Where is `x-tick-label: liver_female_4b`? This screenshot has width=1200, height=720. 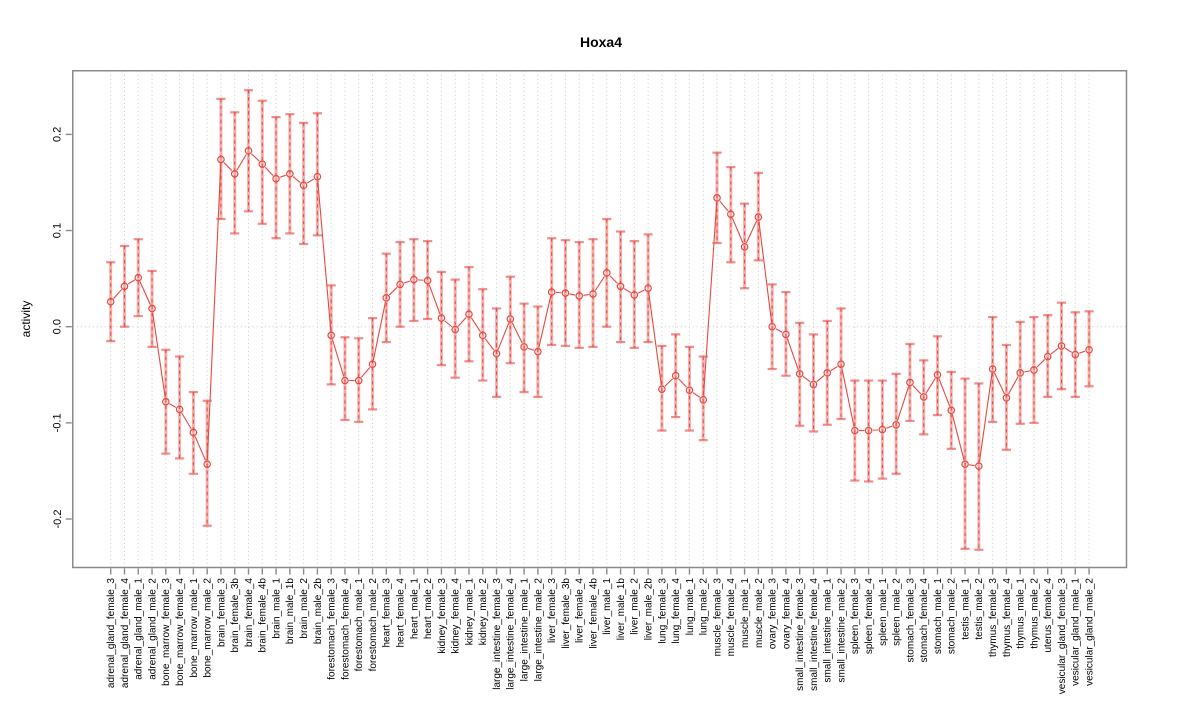
x-tick-label: liver_female_4b is located at coordinates (593, 613).